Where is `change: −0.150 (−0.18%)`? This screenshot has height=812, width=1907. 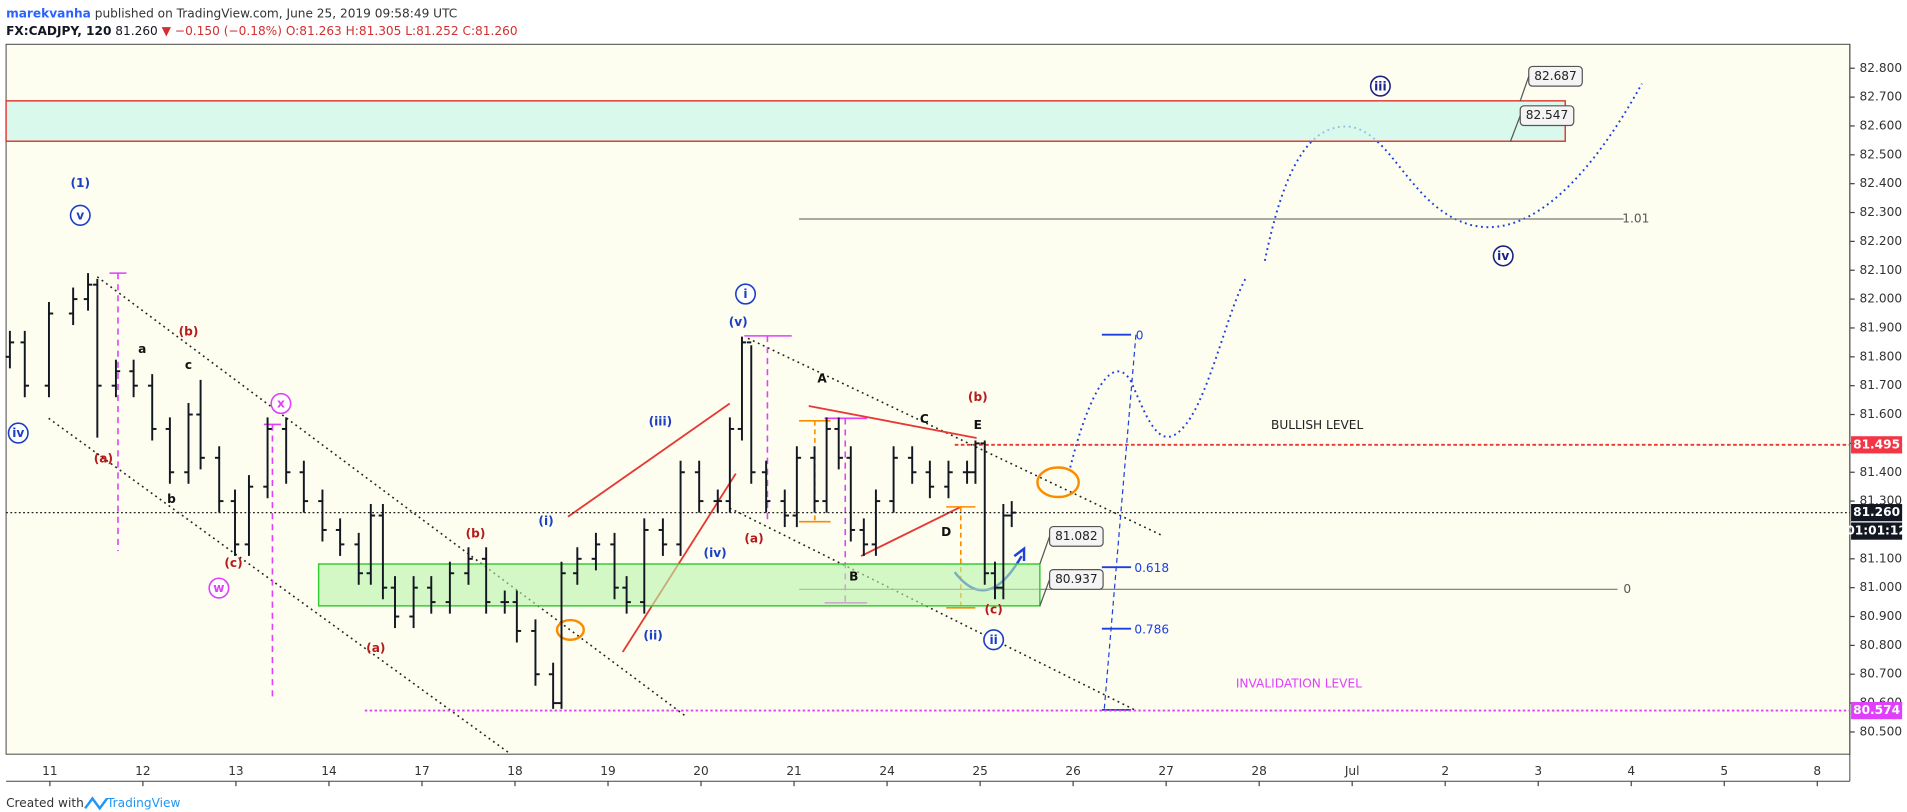
change: −0.150 (−0.18%) is located at coordinates (228, 30).